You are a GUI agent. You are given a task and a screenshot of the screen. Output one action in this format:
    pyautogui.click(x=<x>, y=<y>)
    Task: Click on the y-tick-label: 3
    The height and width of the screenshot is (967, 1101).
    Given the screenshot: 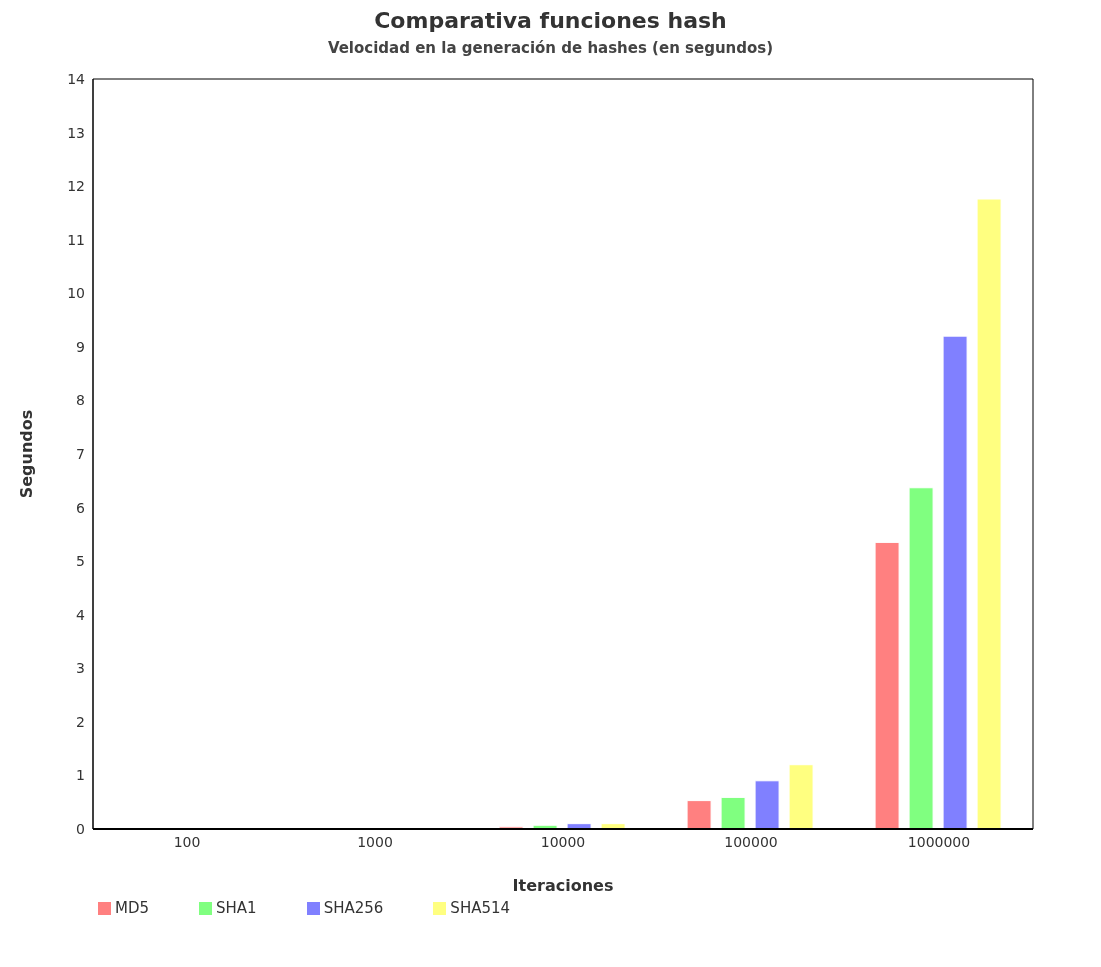 What is the action you would take?
    pyautogui.click(x=80, y=668)
    